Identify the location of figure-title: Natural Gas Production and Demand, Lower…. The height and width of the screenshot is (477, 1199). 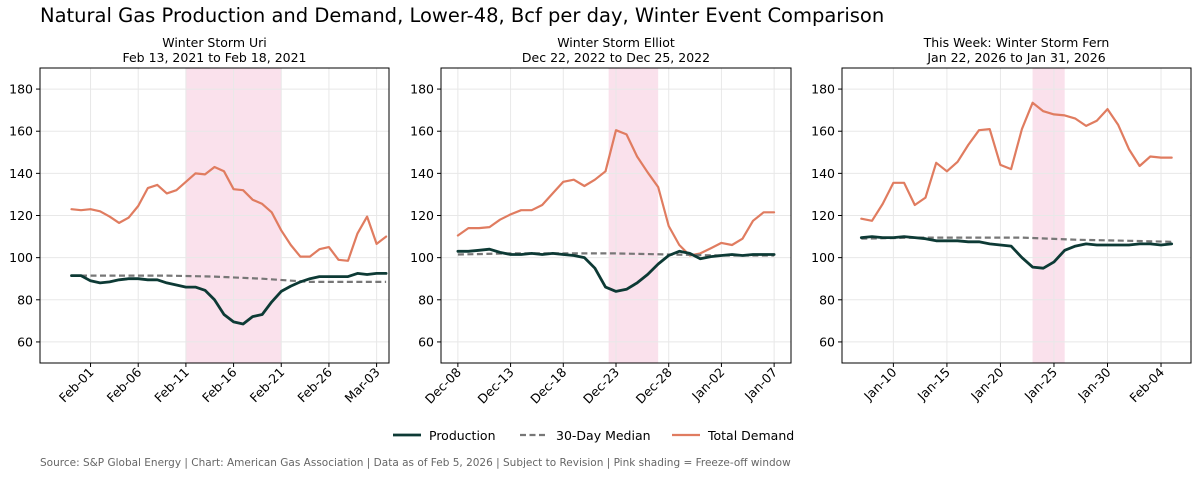
(462, 15).